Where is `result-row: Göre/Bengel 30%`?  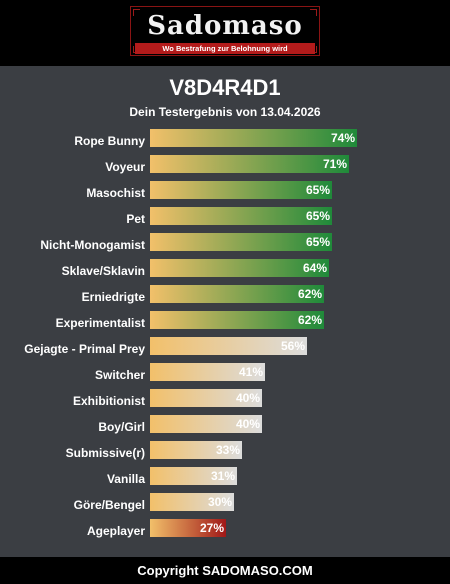
result-row: Göre/Bengel 30% is located at coordinates (225, 505).